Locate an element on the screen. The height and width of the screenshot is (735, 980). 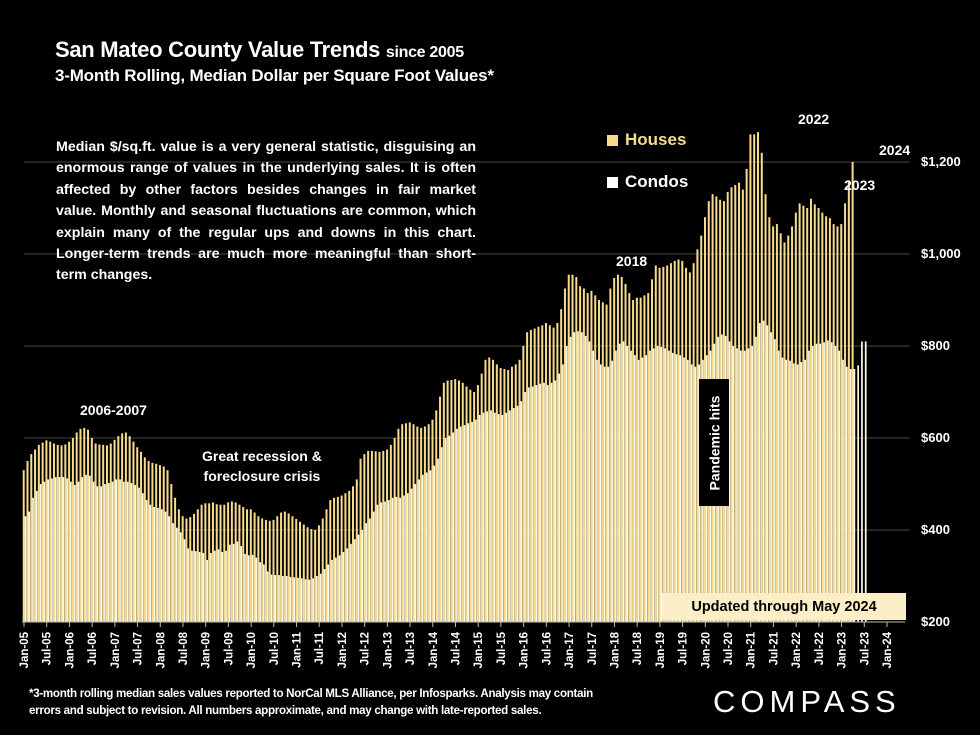
chart-title: San Mateo County Value Trends since 2005 is located at coordinates (259, 50).